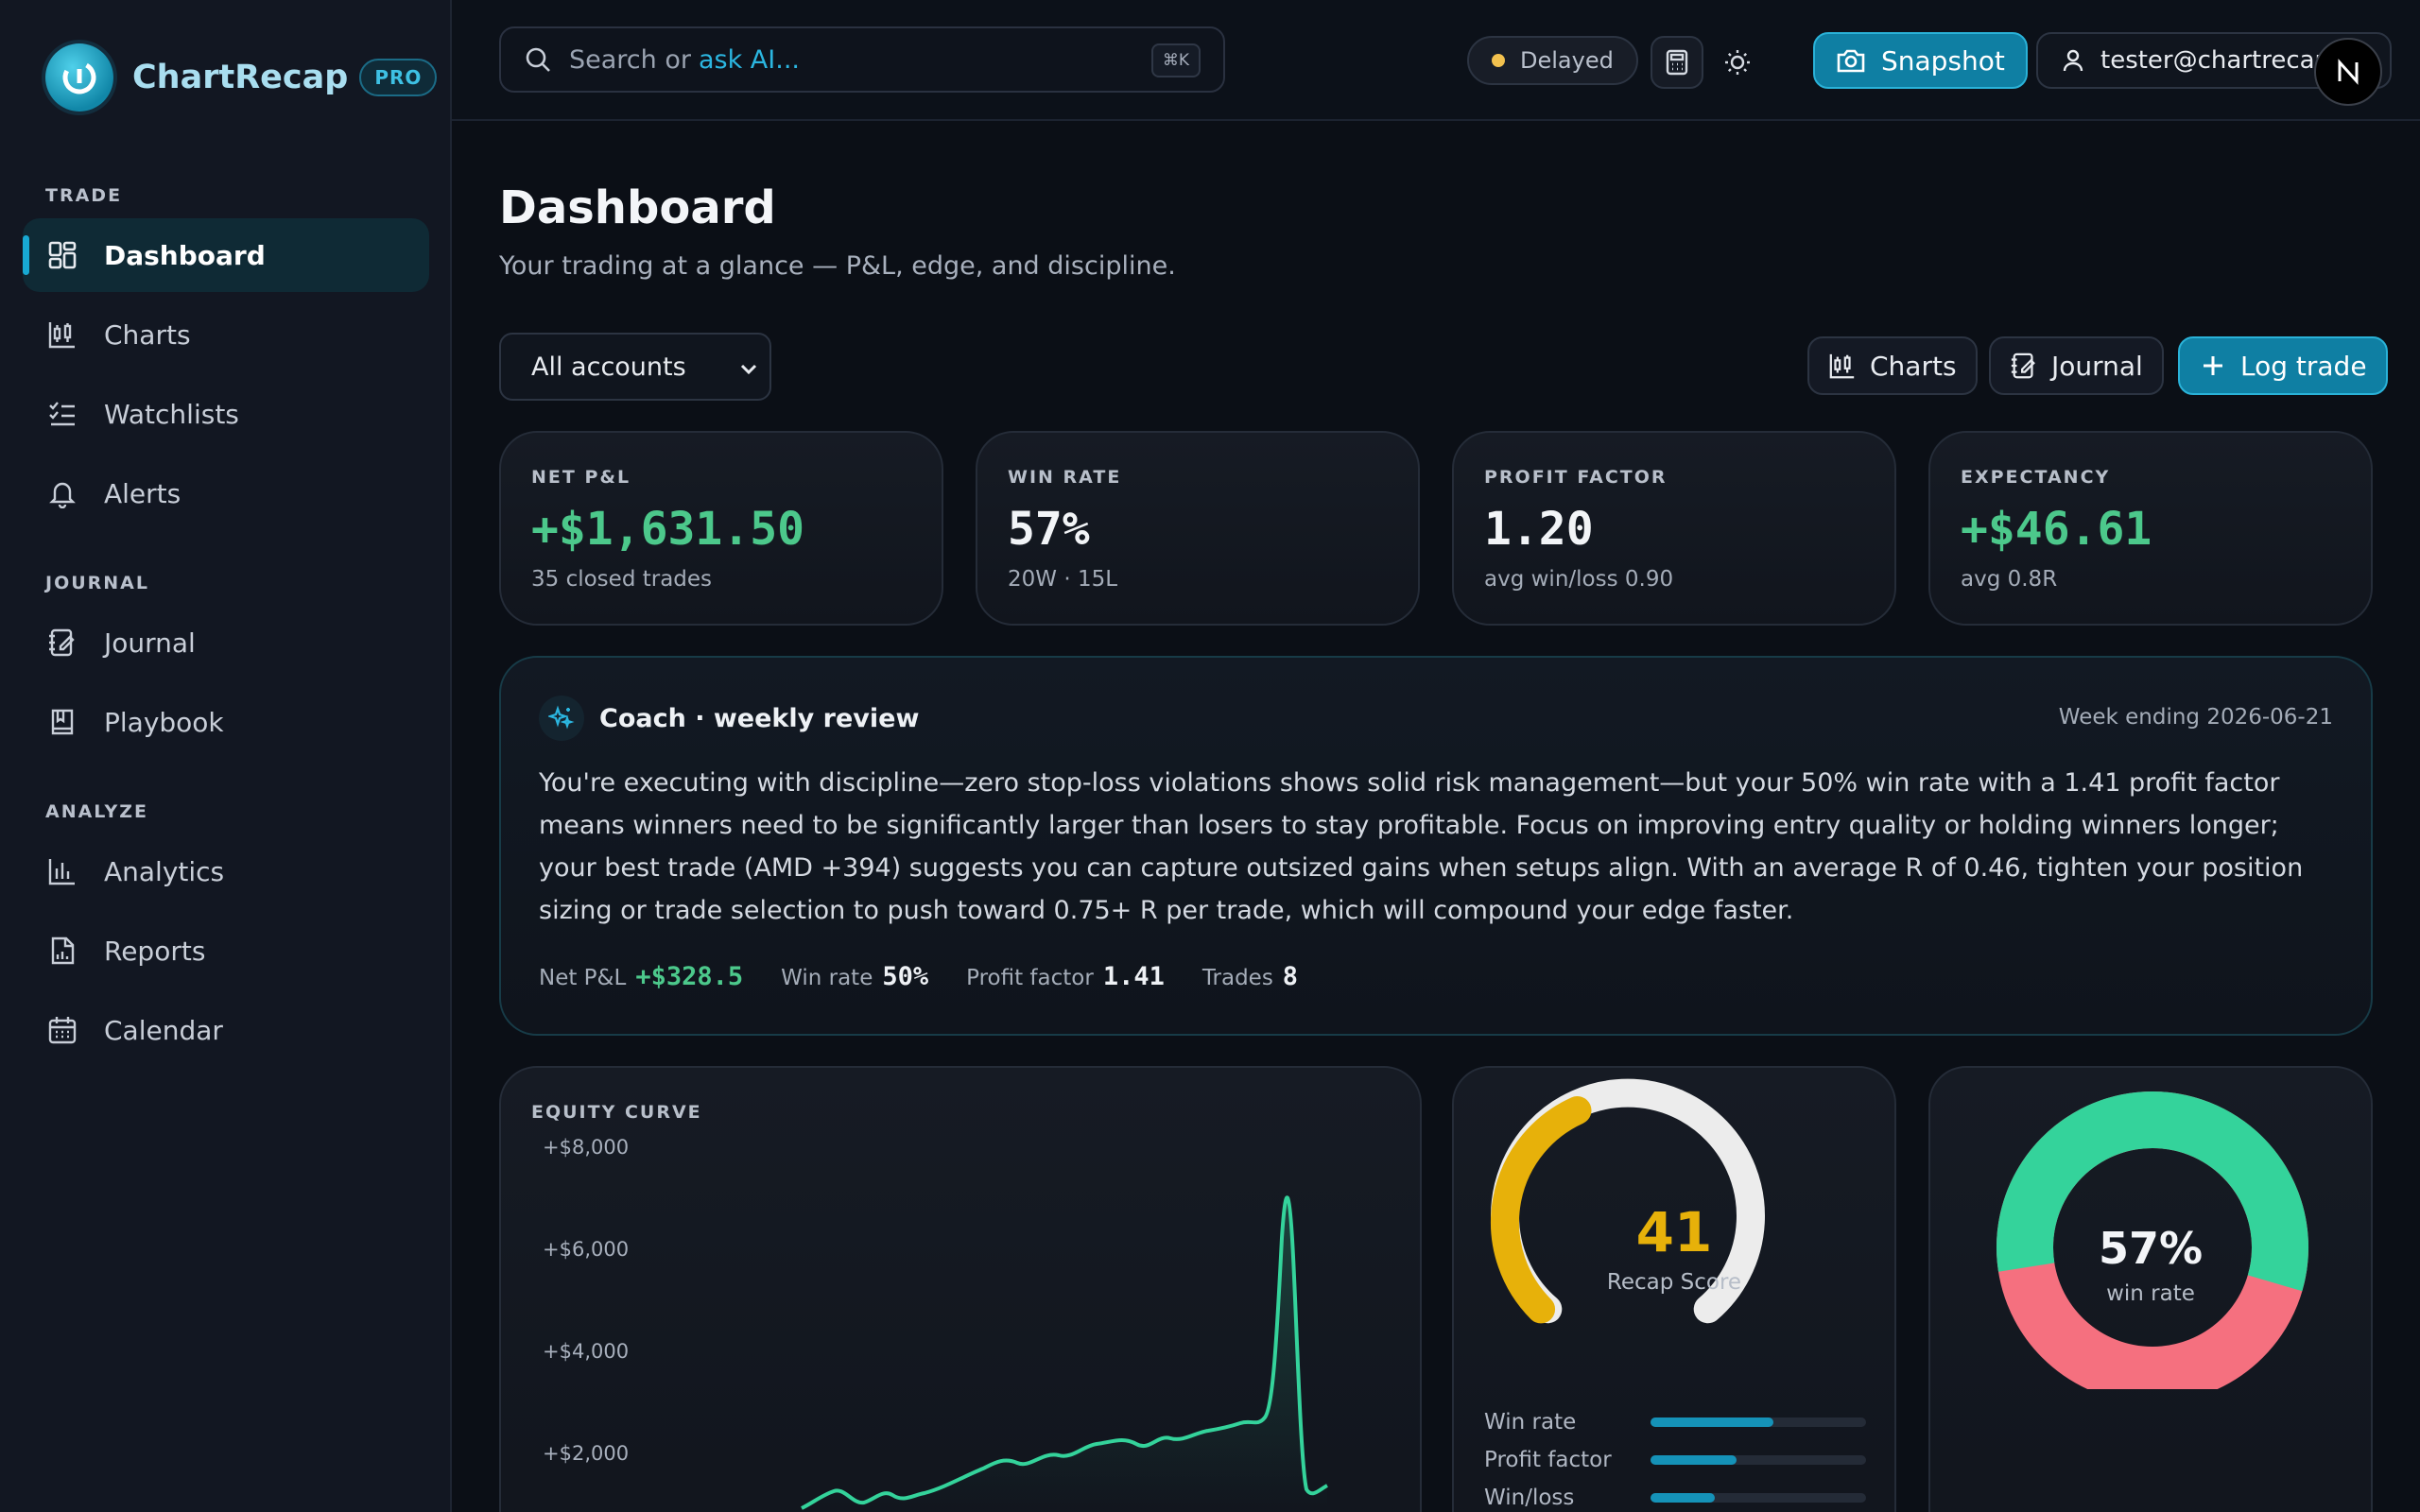 The width and height of the screenshot is (2420, 1512). I want to click on sidebar-item-analytics: Analytics, so click(226, 871).